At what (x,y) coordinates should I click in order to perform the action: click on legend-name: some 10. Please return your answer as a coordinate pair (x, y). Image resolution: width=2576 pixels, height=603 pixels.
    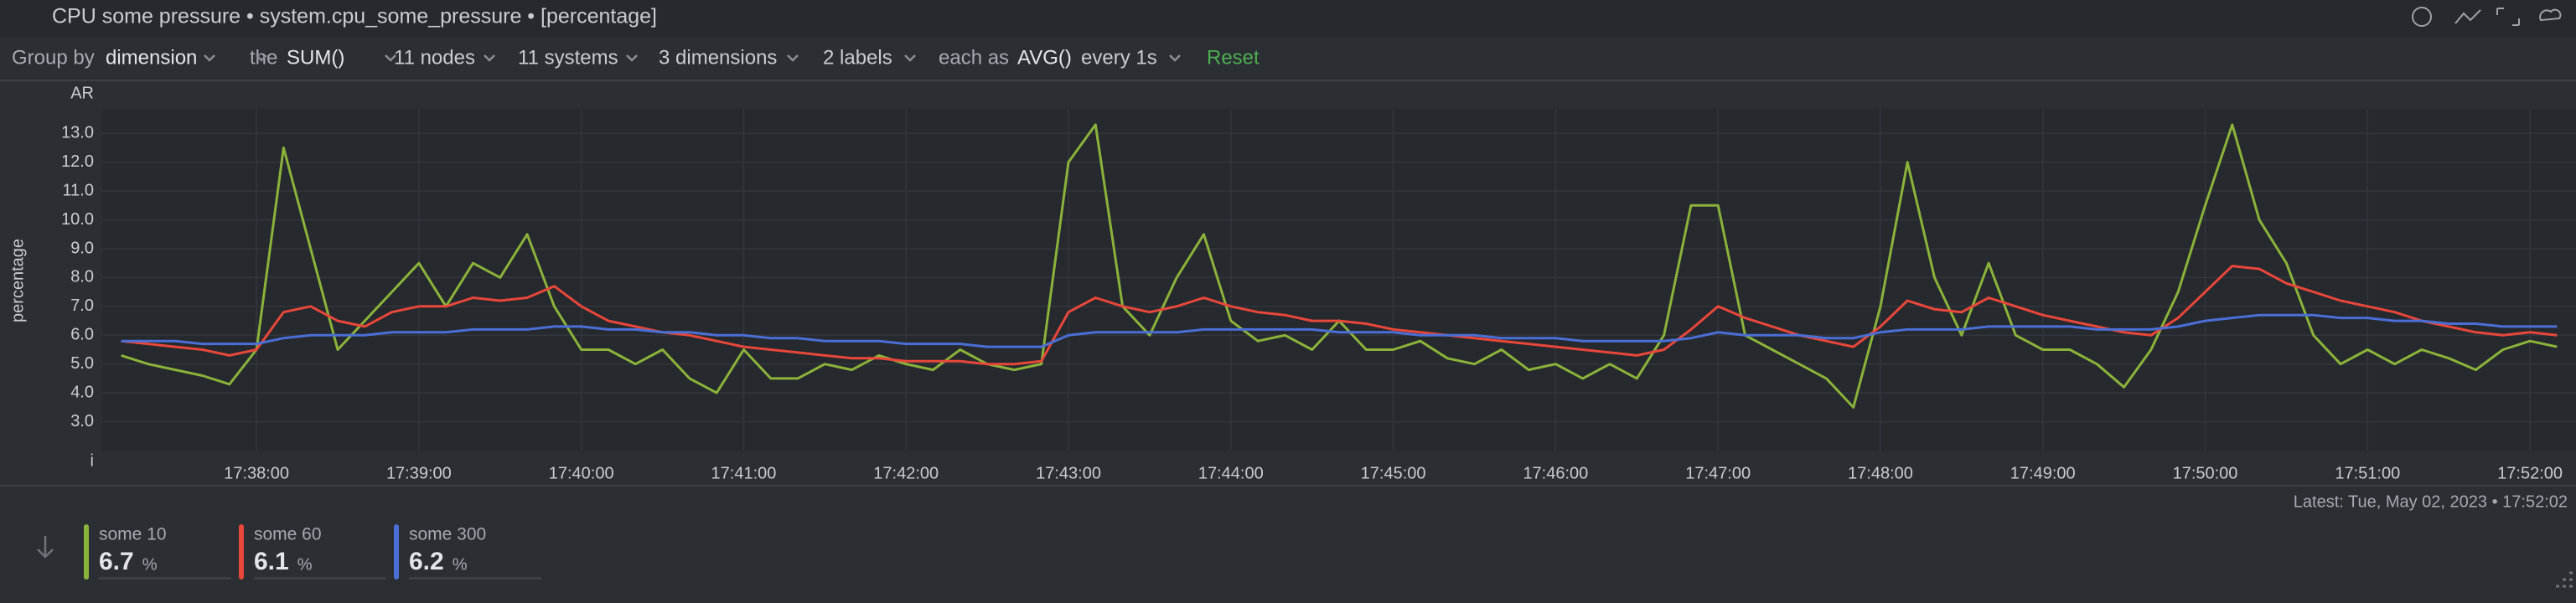
    Looking at the image, I should click on (133, 534).